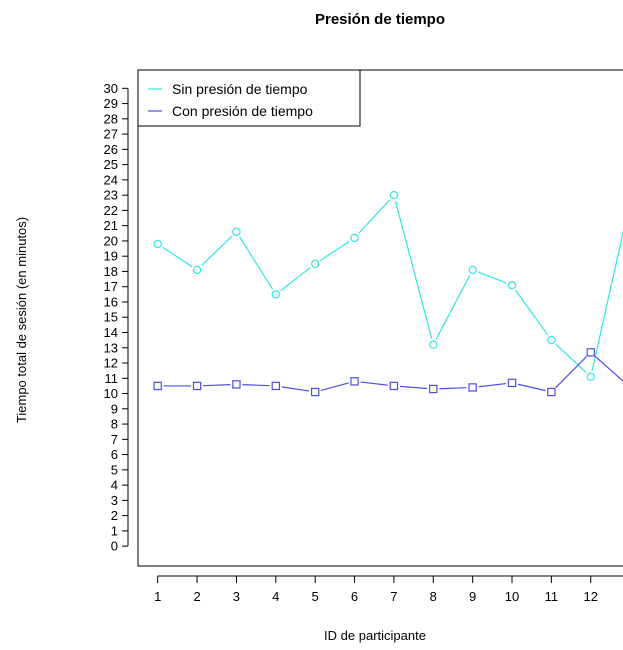 The height and width of the screenshot is (650, 623). I want to click on x-tick-label: 5, so click(315, 596).